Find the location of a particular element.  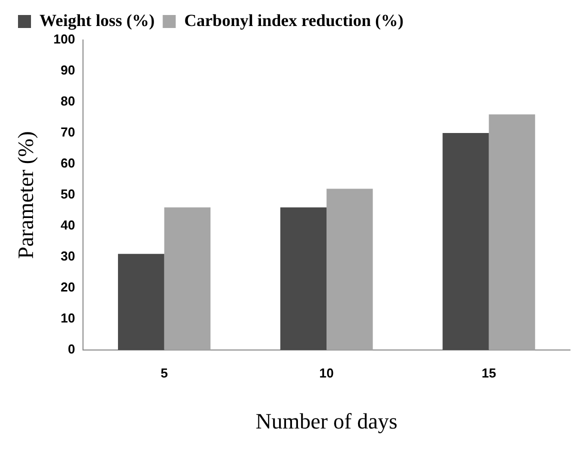

y-tick-label: 80 is located at coordinates (68, 101).